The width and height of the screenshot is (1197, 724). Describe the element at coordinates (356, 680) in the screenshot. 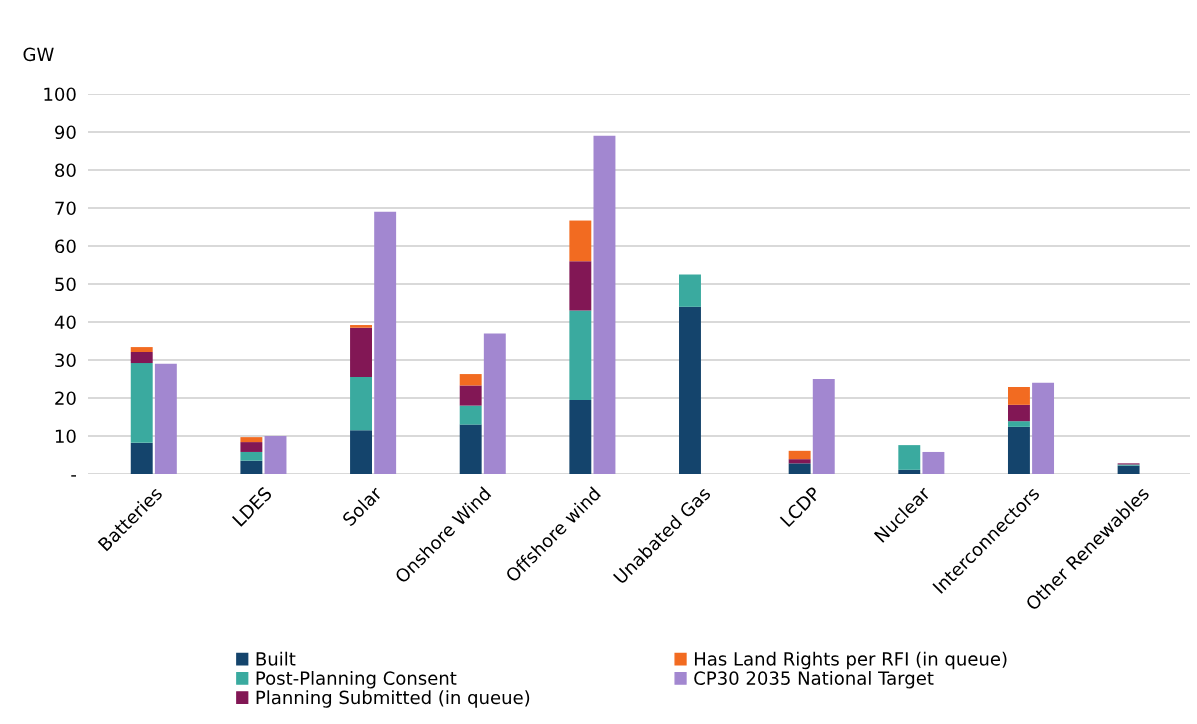

I see `legend-label: Post-Planning Consent` at that location.